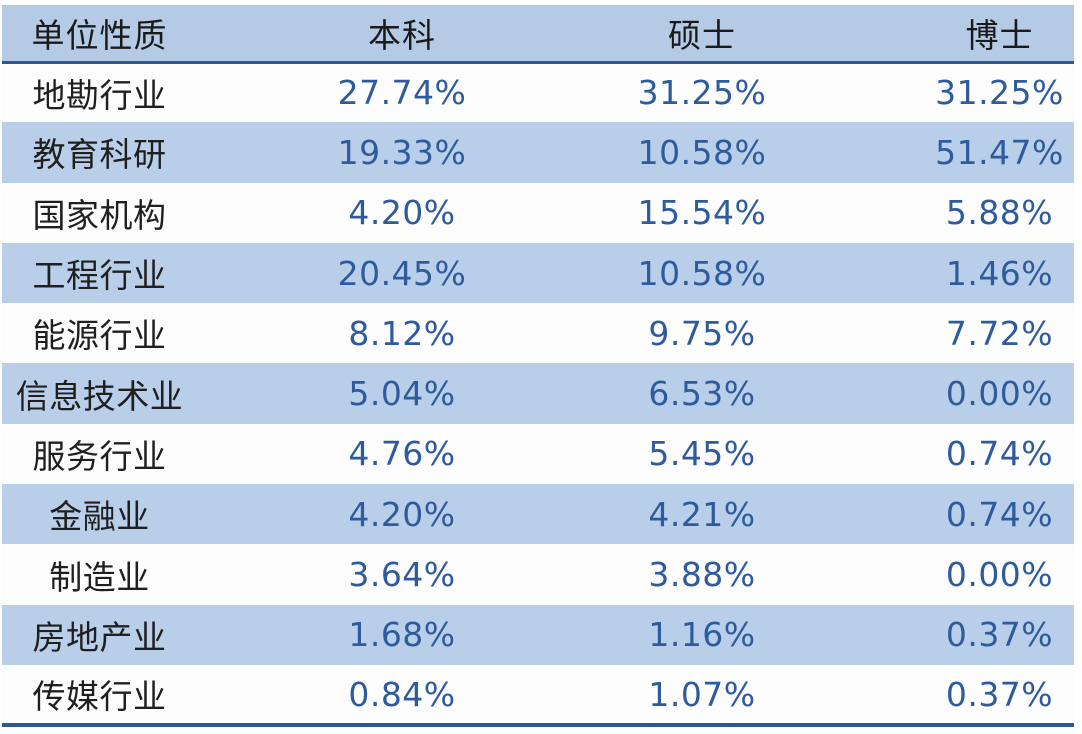 Image resolution: width=1082 pixels, height=734 pixels. Describe the element at coordinates (99, 696) in the screenshot. I see `row-label-cell: 传媒行业` at that location.